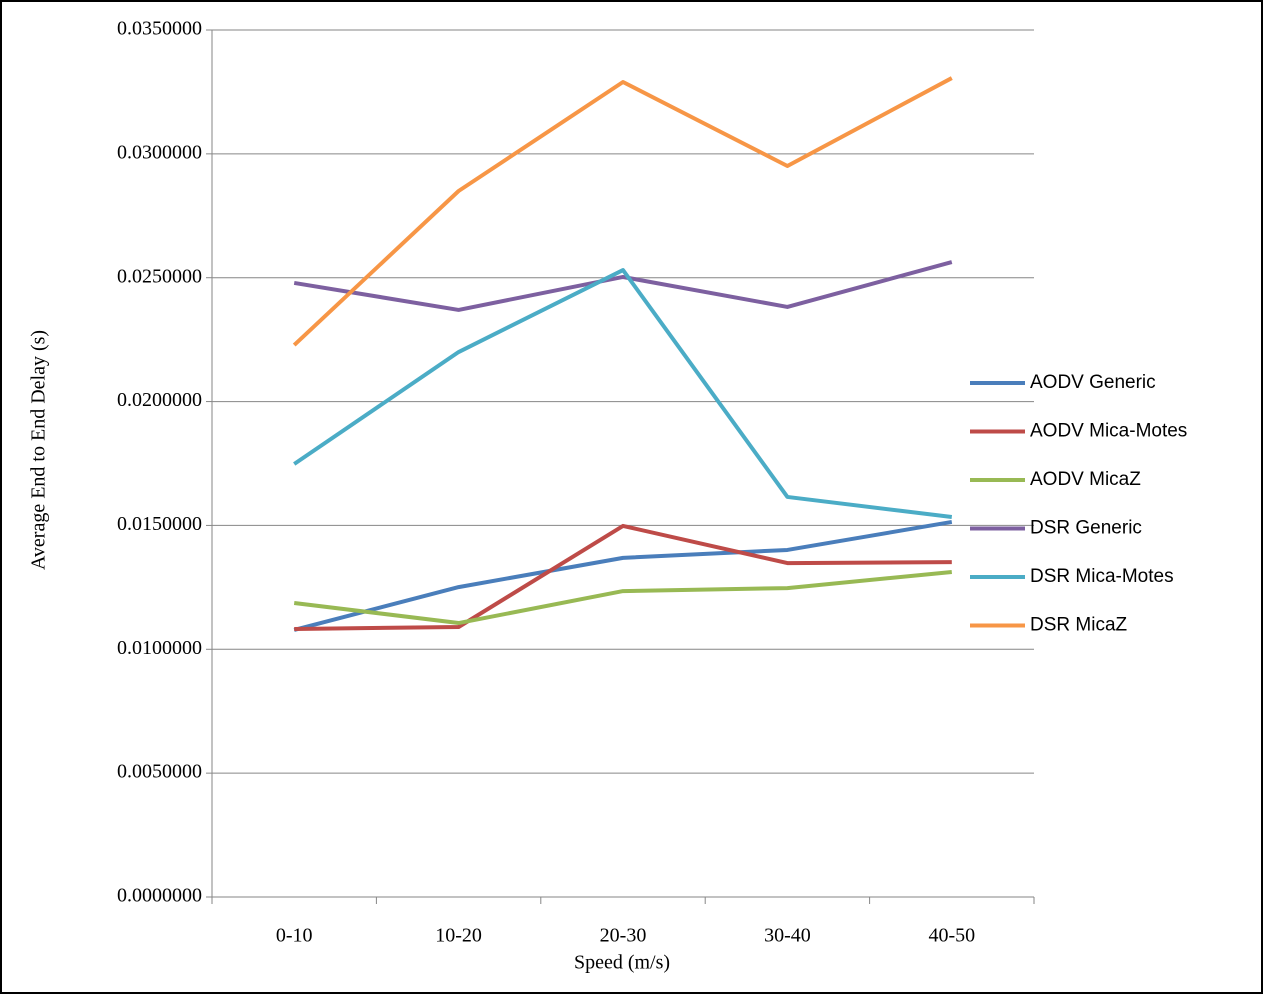 The width and height of the screenshot is (1263, 994). Describe the element at coordinates (159, 524) in the screenshot. I see `y-tick-label: 0.0150000` at that location.